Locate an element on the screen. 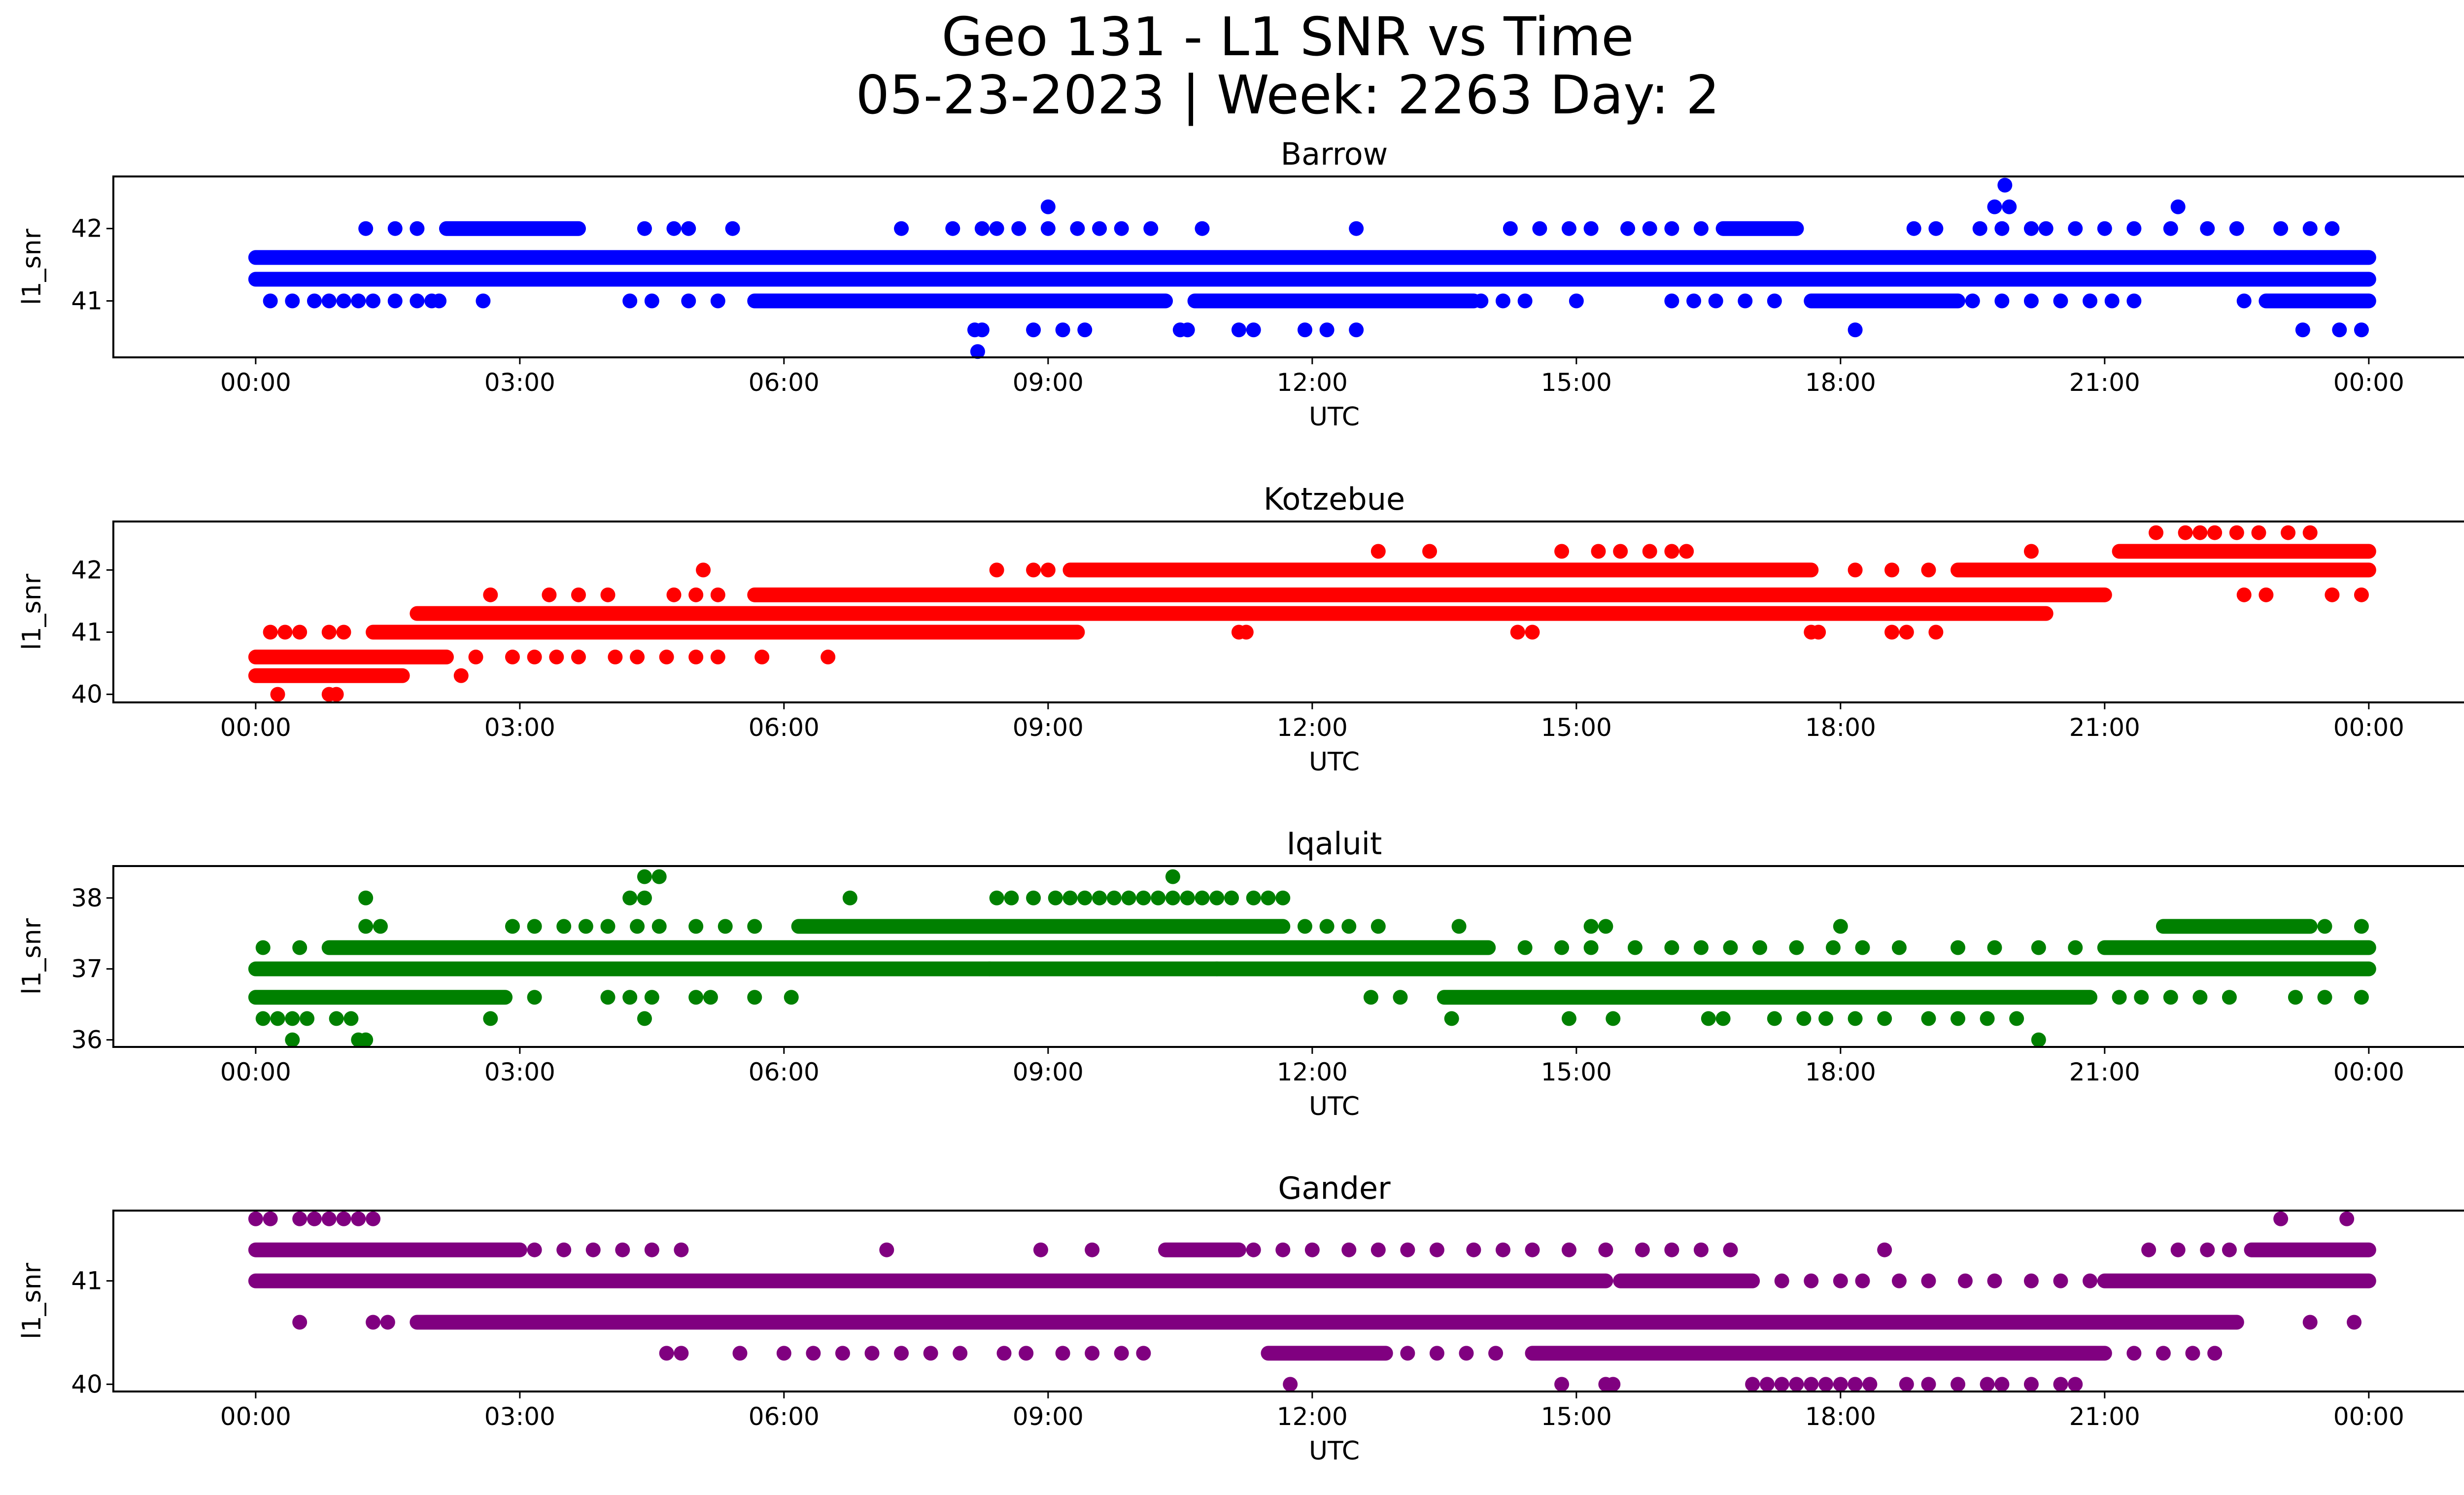 The image size is (2464, 1495). y-tick-label: 37 is located at coordinates (87, 969).